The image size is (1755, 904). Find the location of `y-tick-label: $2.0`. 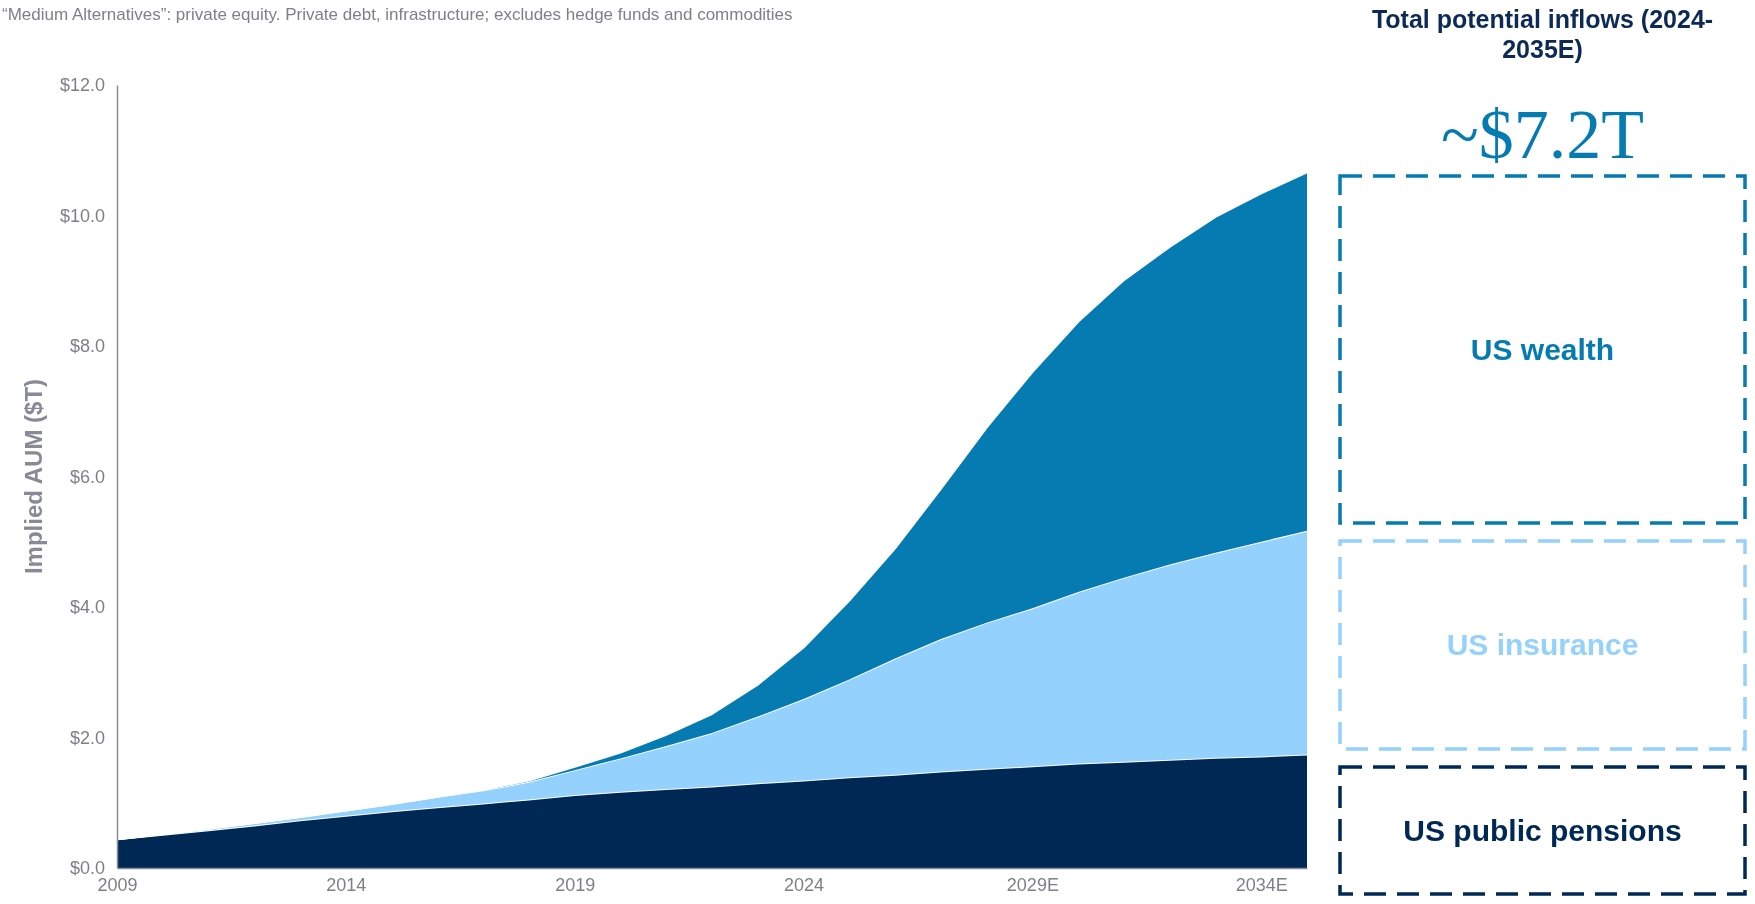

y-tick-label: $2.0 is located at coordinates (87, 737).